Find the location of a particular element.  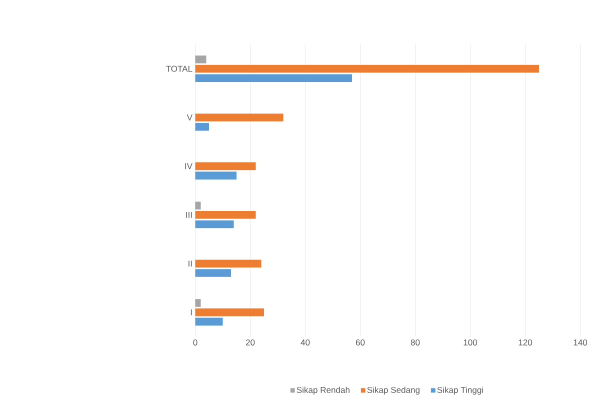

x-tick-label: 60 is located at coordinates (360, 342).